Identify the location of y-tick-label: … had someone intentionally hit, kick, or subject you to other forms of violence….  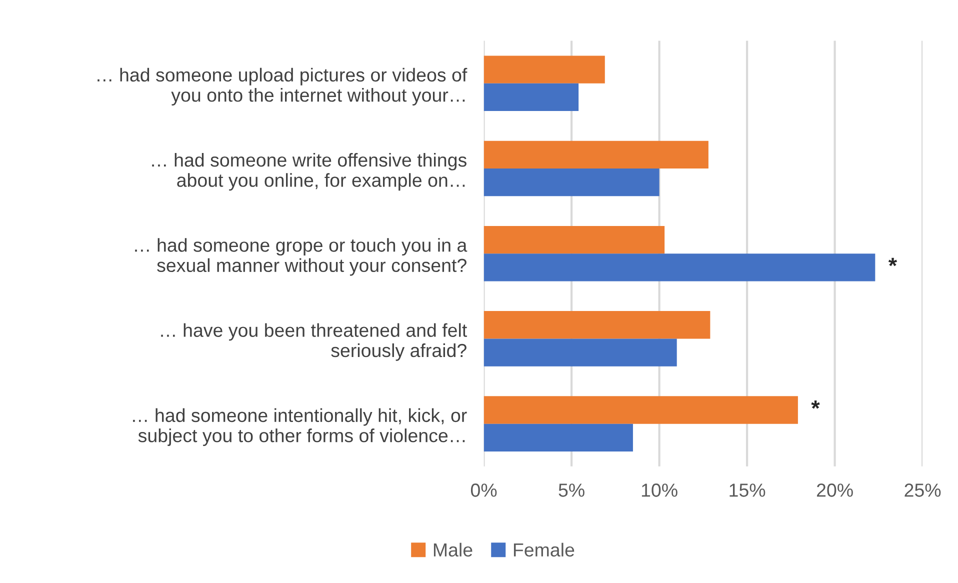
(300, 427).